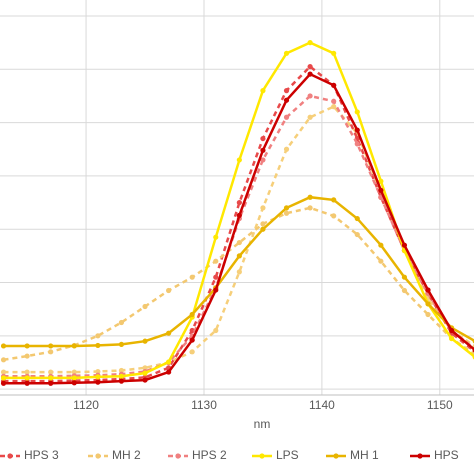  What do you see at coordinates (86, 405) in the screenshot?
I see `x-tick-label: 1120` at bounding box center [86, 405].